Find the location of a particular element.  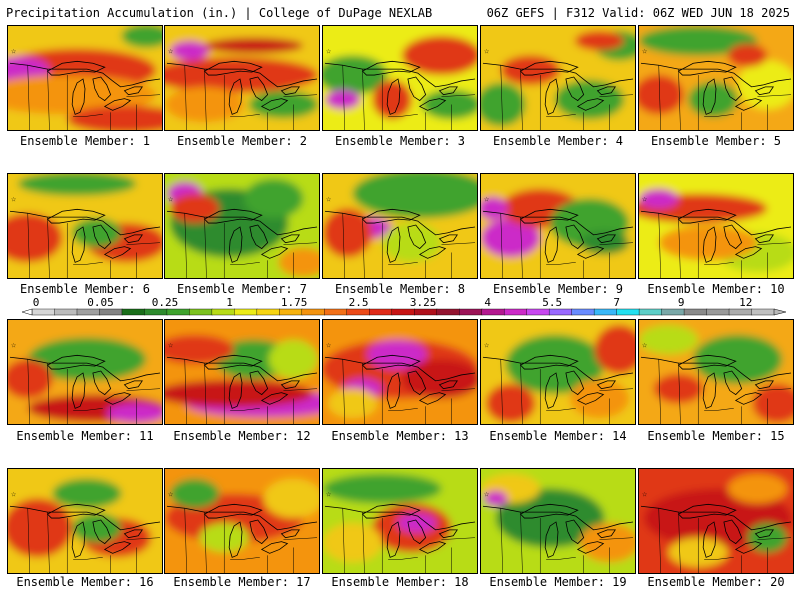

colorbar-tick-label: 2.5 is located at coordinates (359, 303).